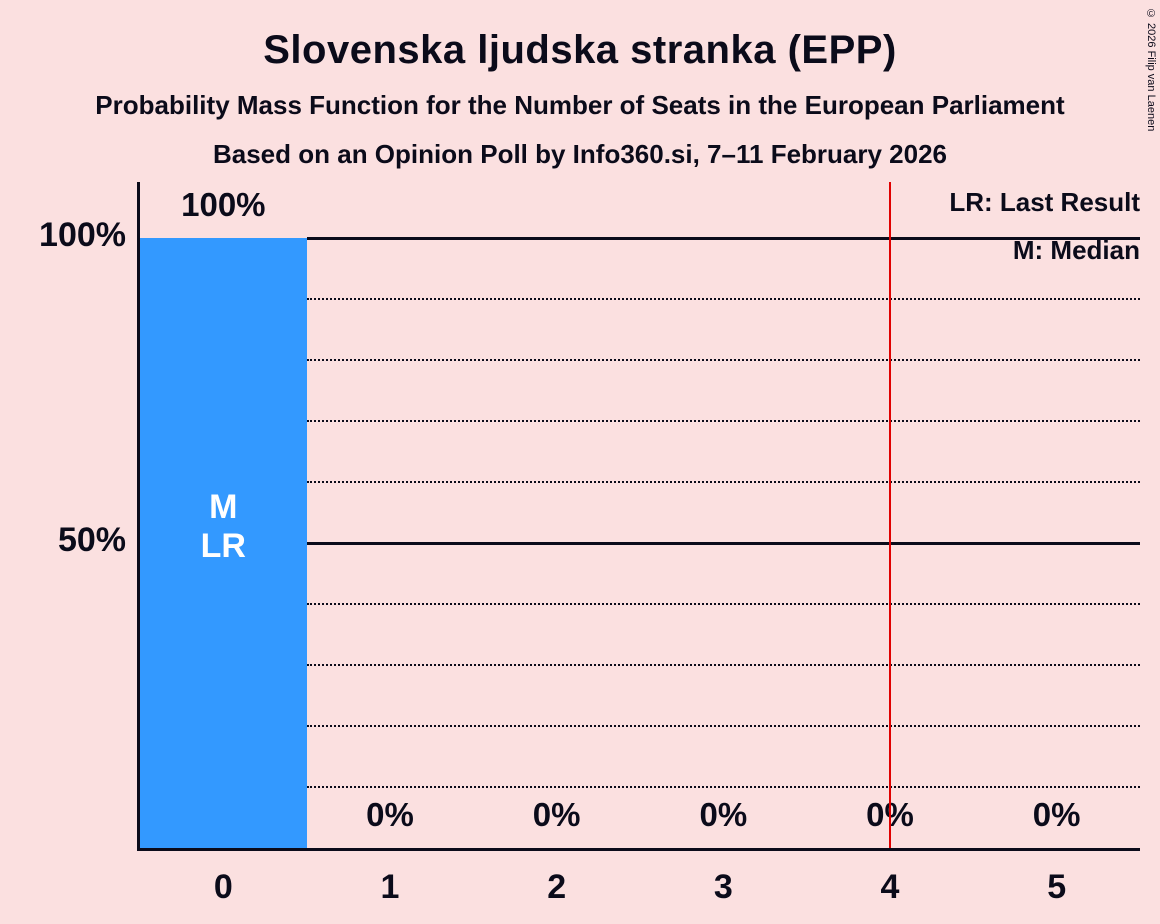 This screenshot has height=924, width=1160. What do you see at coordinates (1044, 202) in the screenshot?
I see `legend-last-result: LR: Last Result` at bounding box center [1044, 202].